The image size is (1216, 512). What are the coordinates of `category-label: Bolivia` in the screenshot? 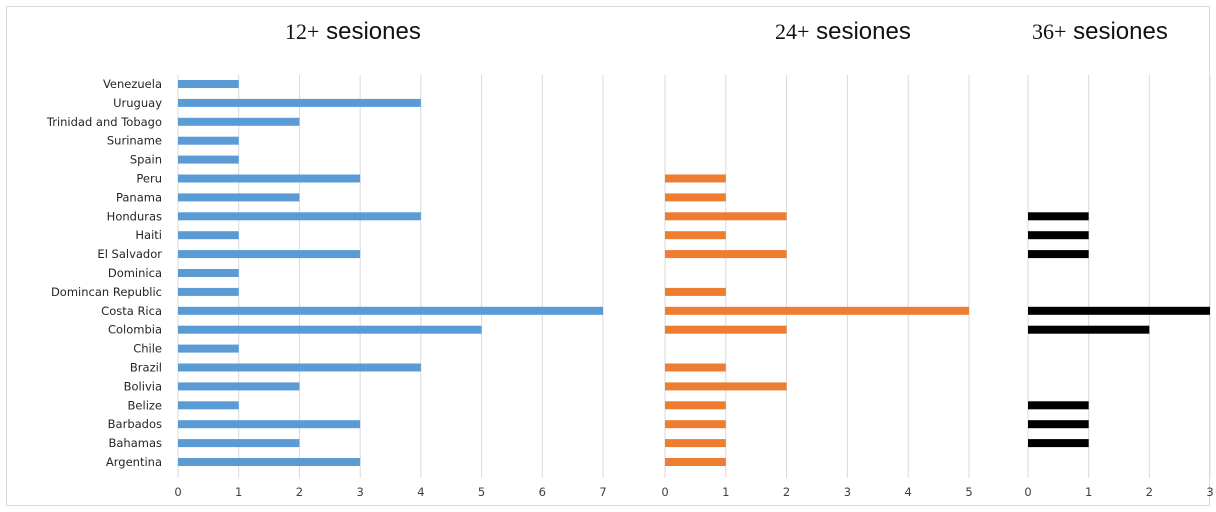 It's located at (143, 386).